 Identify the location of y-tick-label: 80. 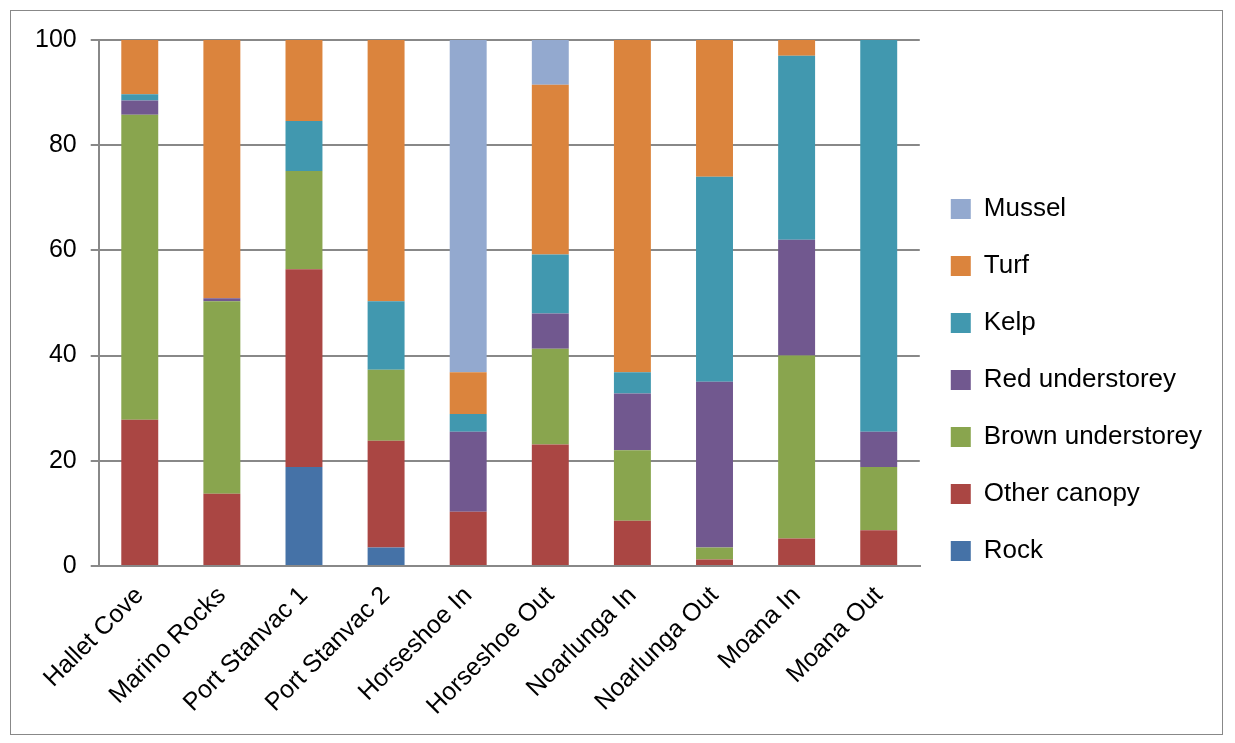
(62, 143).